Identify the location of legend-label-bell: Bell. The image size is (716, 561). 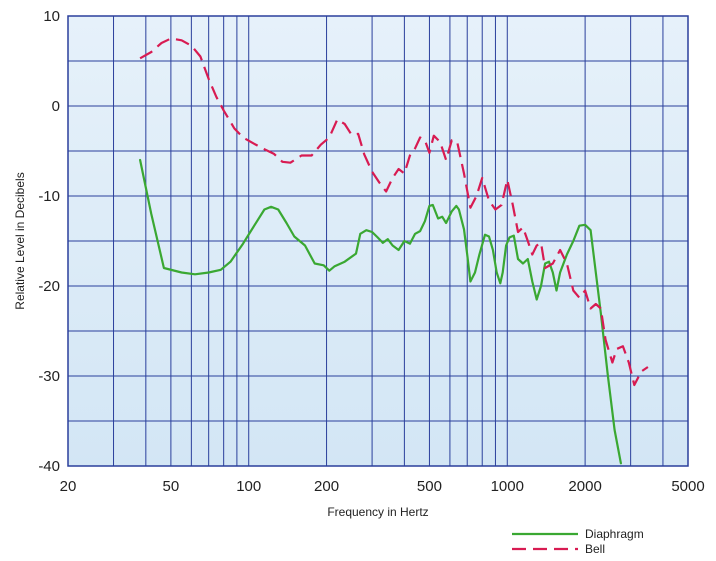
(595, 549).